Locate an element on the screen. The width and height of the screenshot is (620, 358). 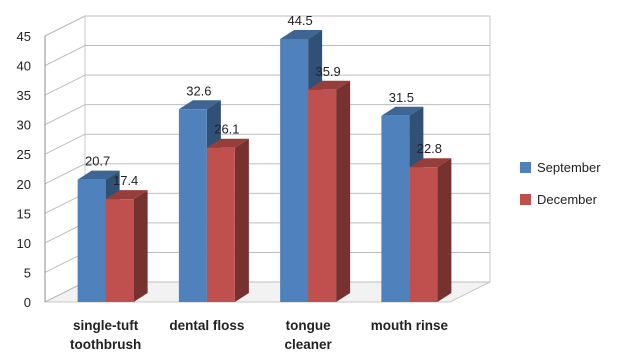
bar-december-single-tuft-toothbrush is located at coordinates (126, 246).